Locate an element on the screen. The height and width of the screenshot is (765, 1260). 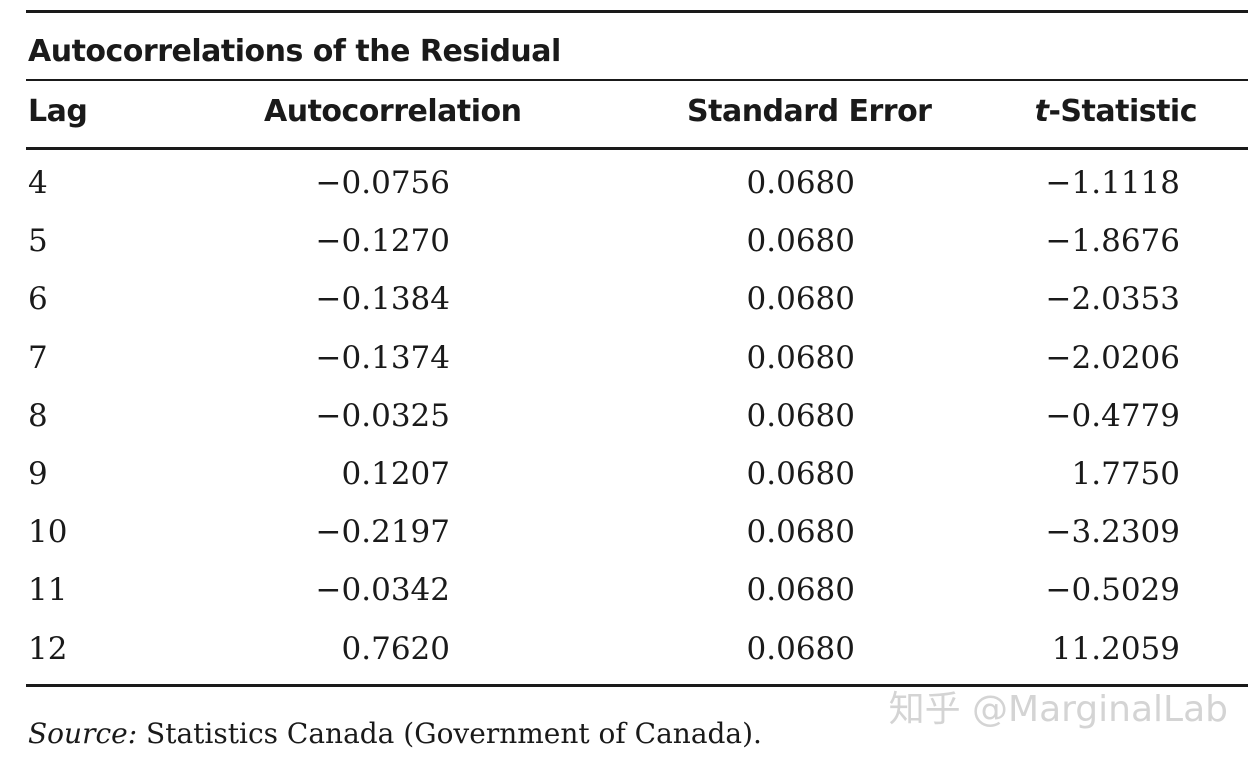
header-t-statistic: t-Statistic is located at coordinates (1116, 112).